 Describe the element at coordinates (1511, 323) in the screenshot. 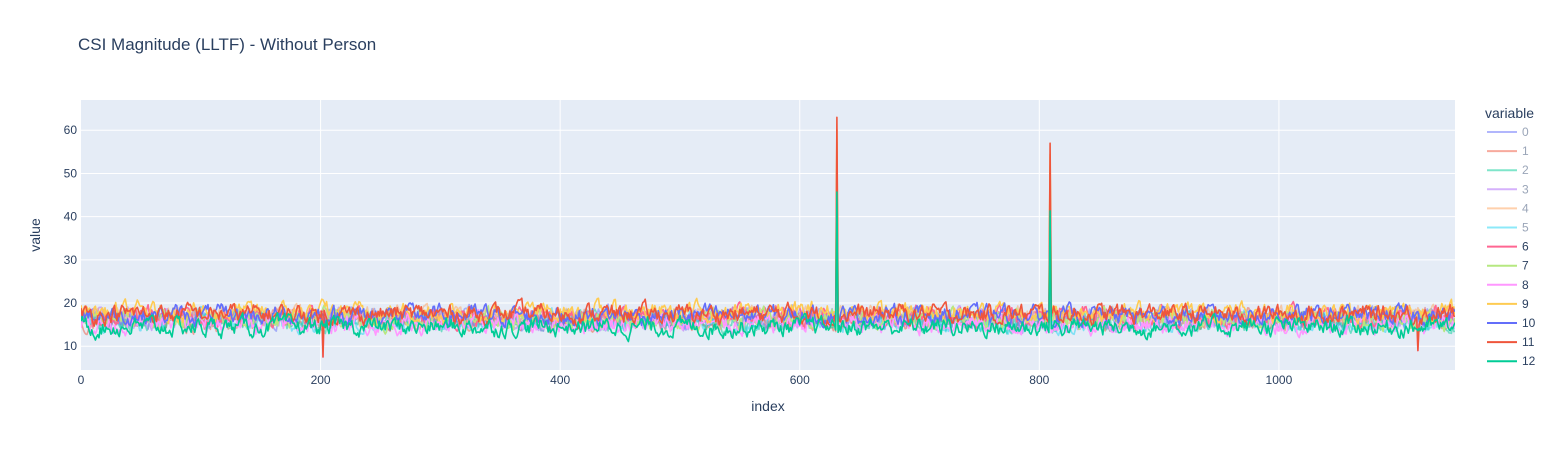

I see `legend-item-10: 10` at that location.